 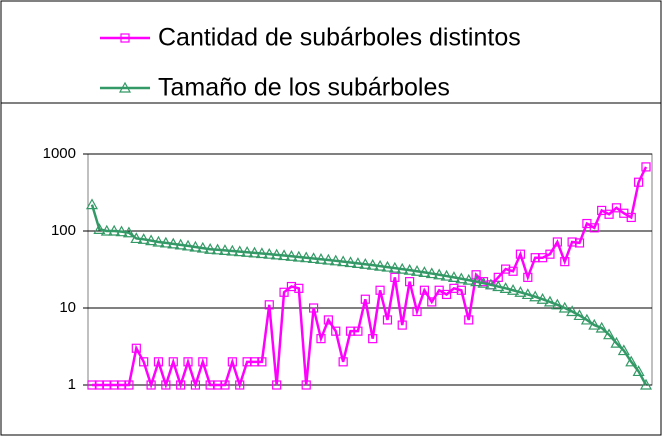 I want to click on legend-label: Tamaño de los subárboles, so click(x=304, y=88).